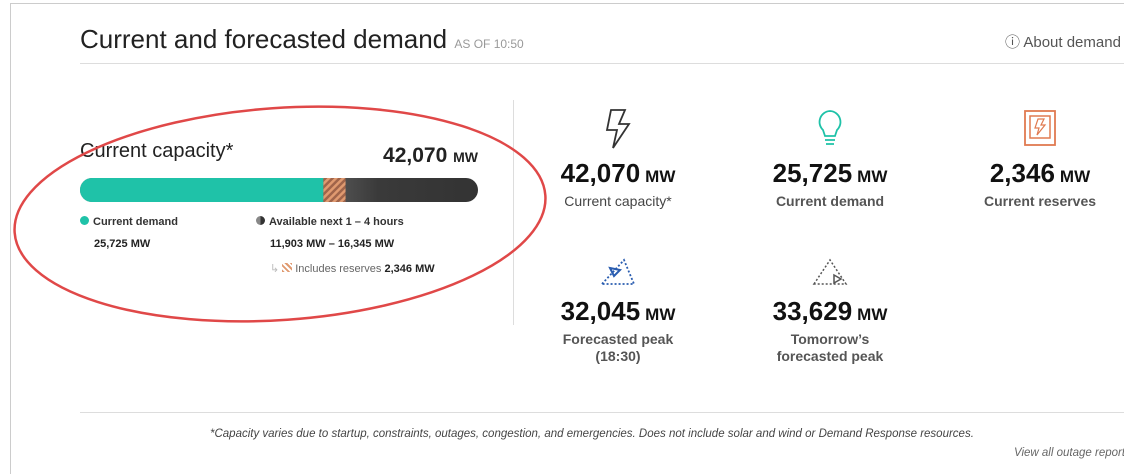 The image size is (1124, 474). I want to click on text: (18:30), so click(618, 356).